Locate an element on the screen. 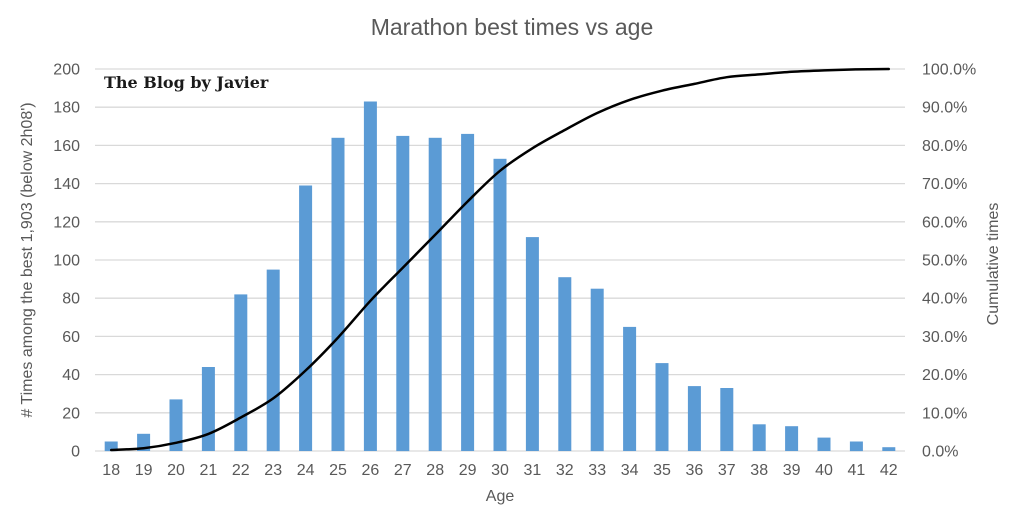 The height and width of the screenshot is (525, 1024). x-tick-label: 37 is located at coordinates (727, 470).